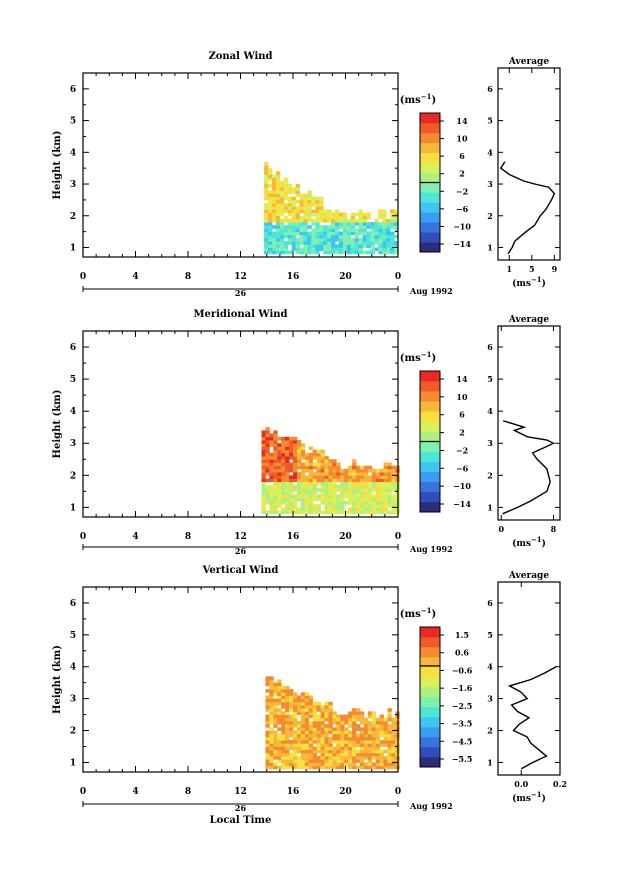 This screenshot has width=618, height=877. I want to click on colorbar-tick-label: 14, so click(462, 379).